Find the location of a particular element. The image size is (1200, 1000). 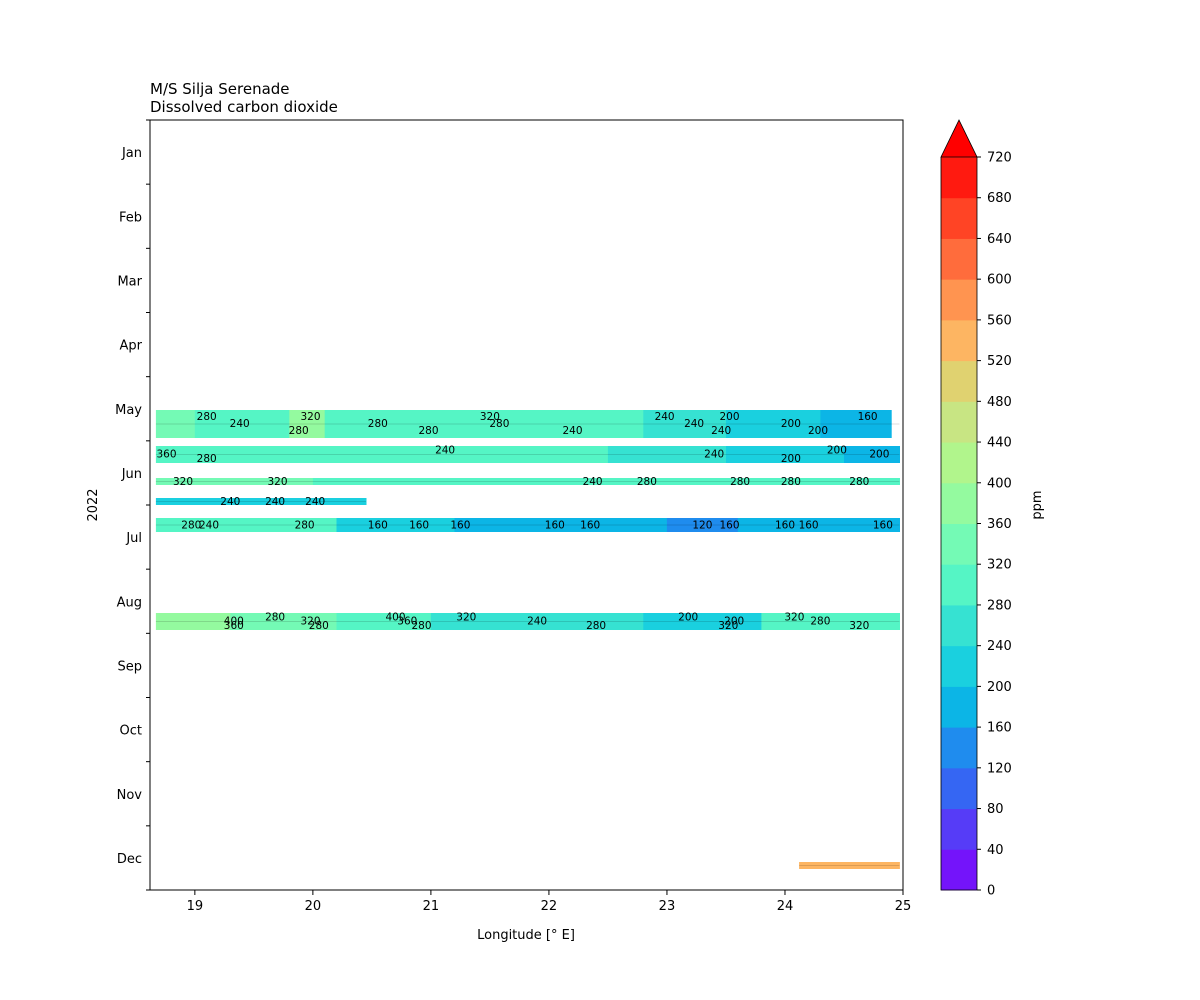

y-tick-label: Dec is located at coordinates (129, 859).